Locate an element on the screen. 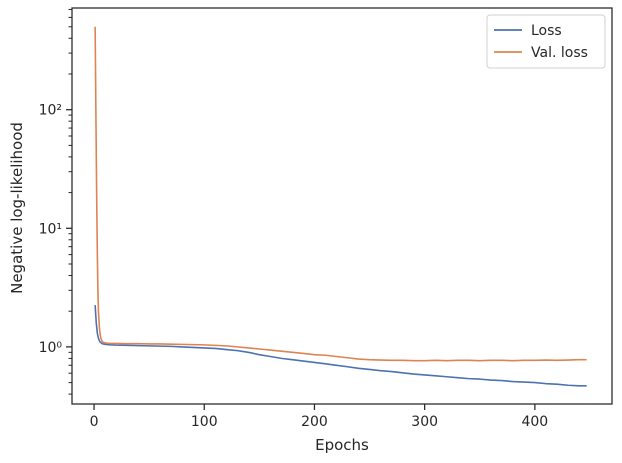 The image size is (622, 463). x-tick-label: 400 is located at coordinates (534, 422).